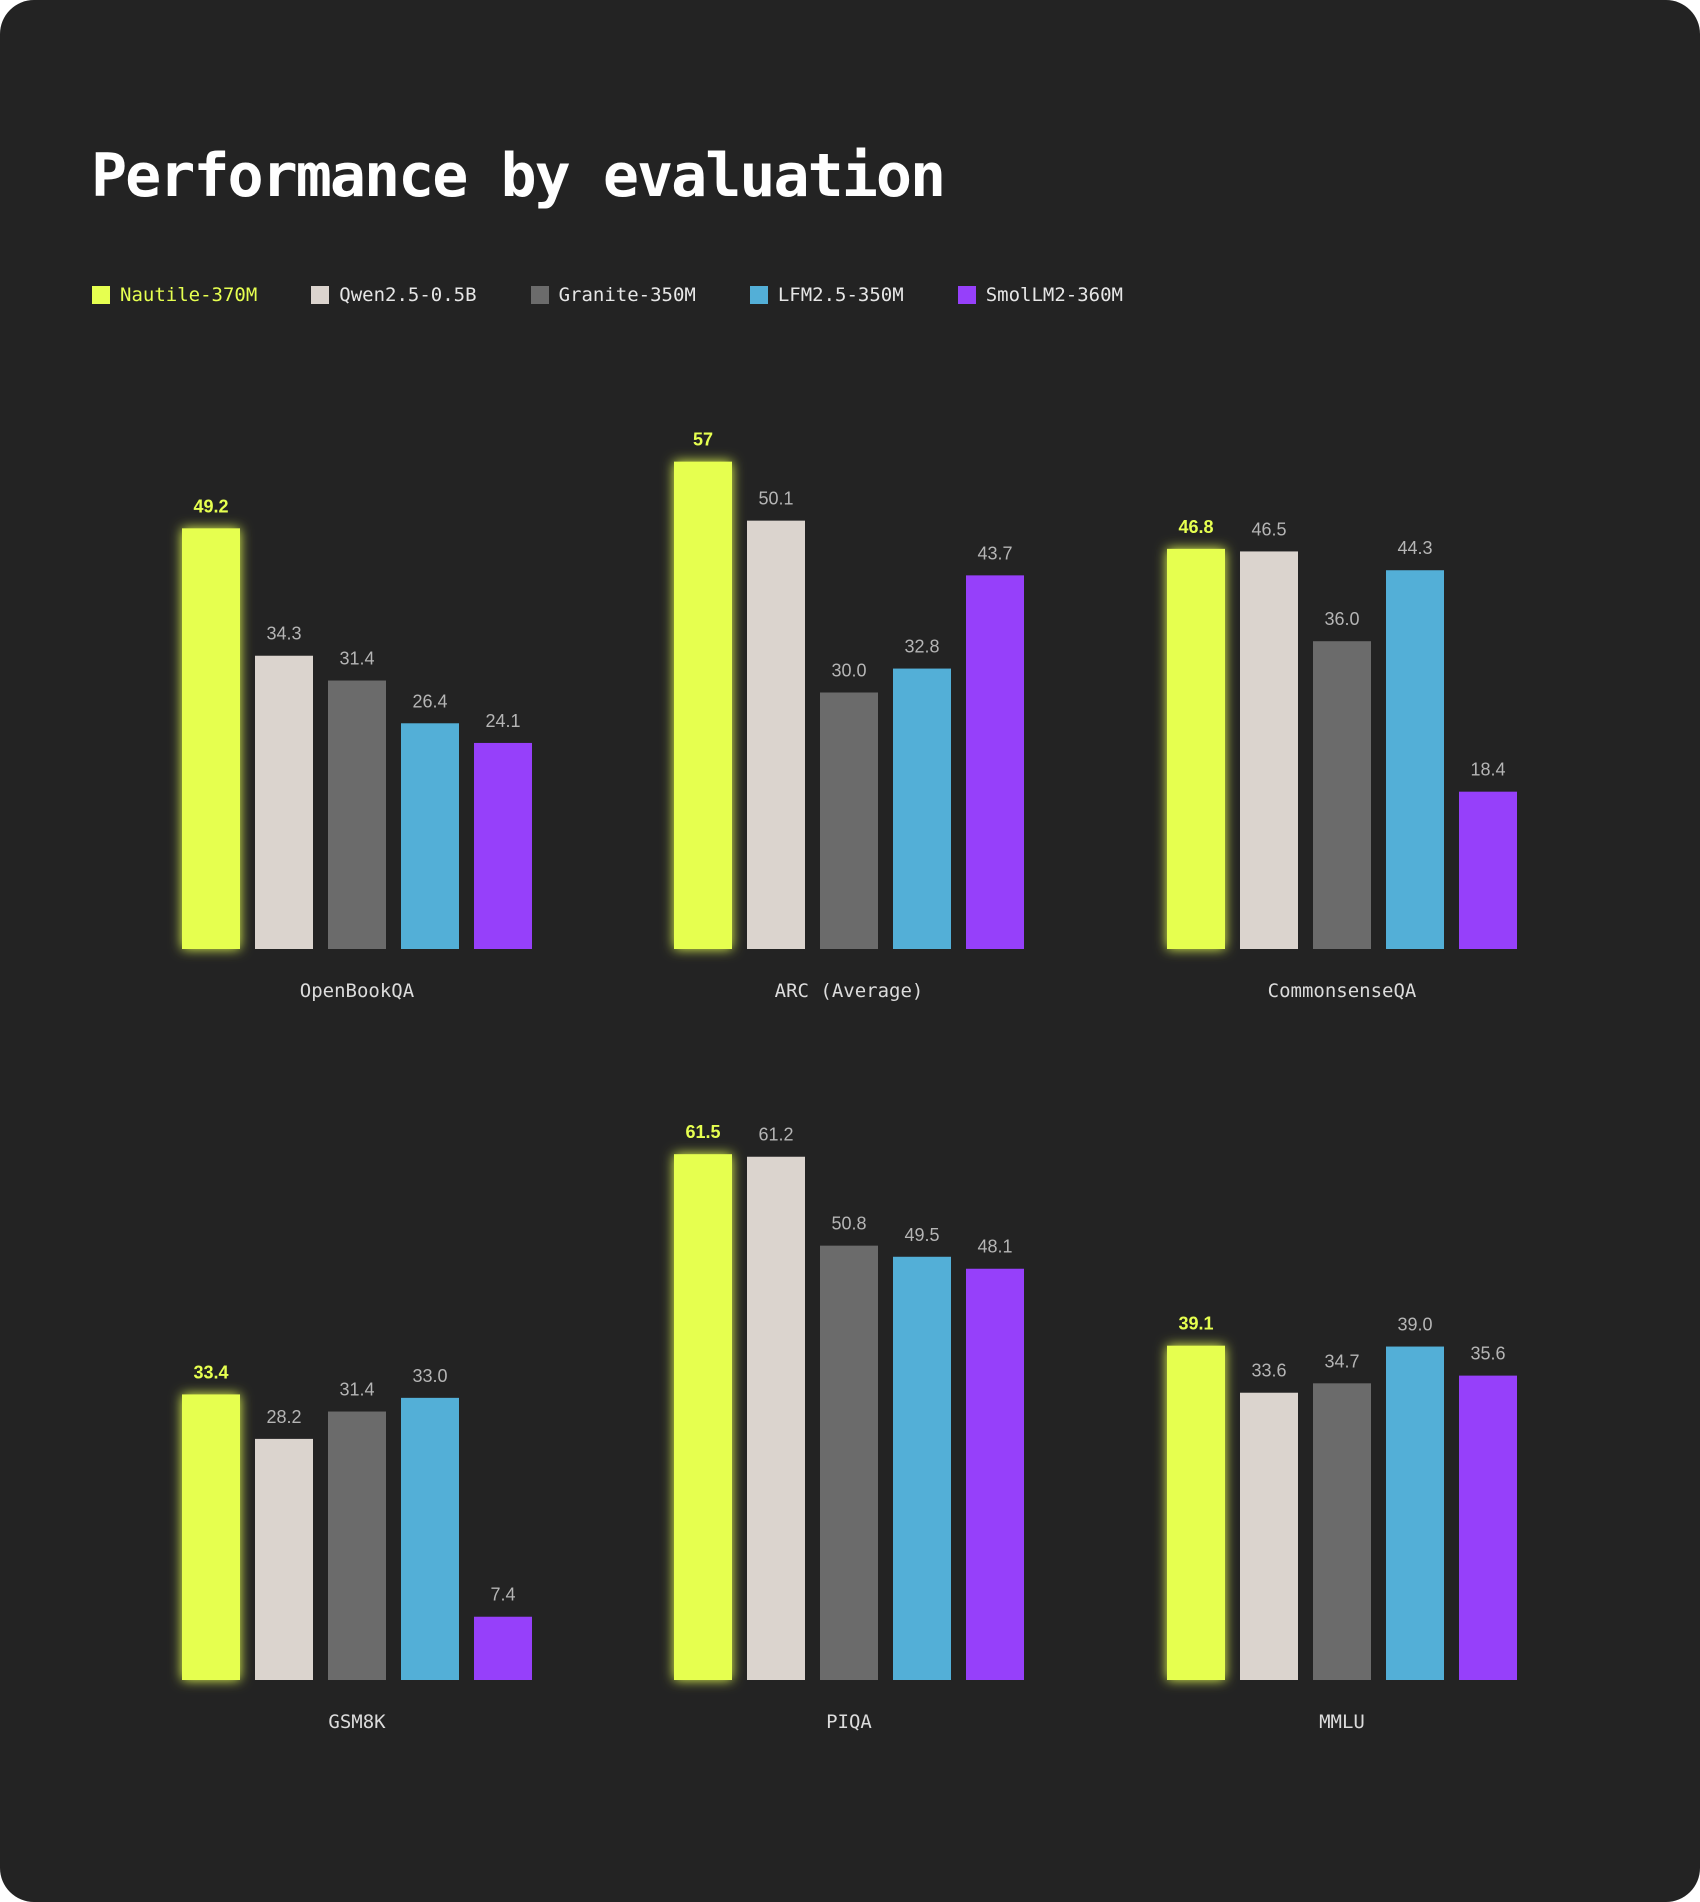 The image size is (1700, 1902). I want to click on bar-value-label: 49.5, so click(921, 1235).